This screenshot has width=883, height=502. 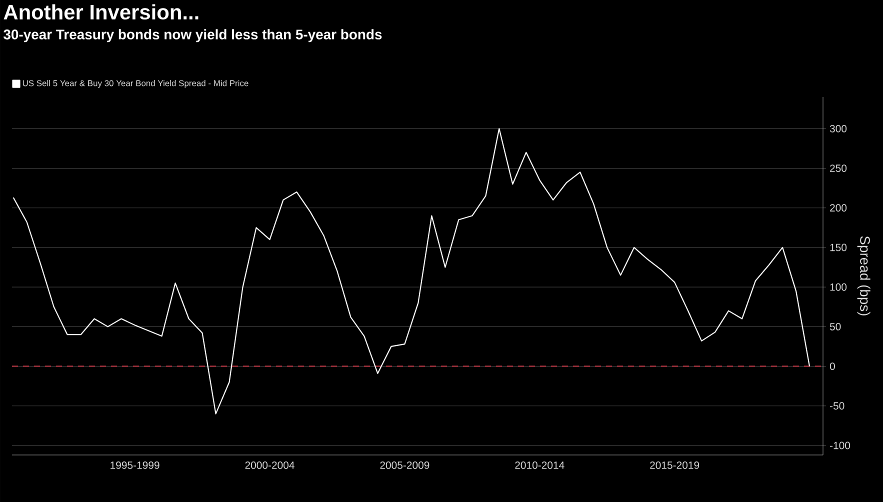 I want to click on x-tick-label: 2010-2014, so click(x=539, y=465).